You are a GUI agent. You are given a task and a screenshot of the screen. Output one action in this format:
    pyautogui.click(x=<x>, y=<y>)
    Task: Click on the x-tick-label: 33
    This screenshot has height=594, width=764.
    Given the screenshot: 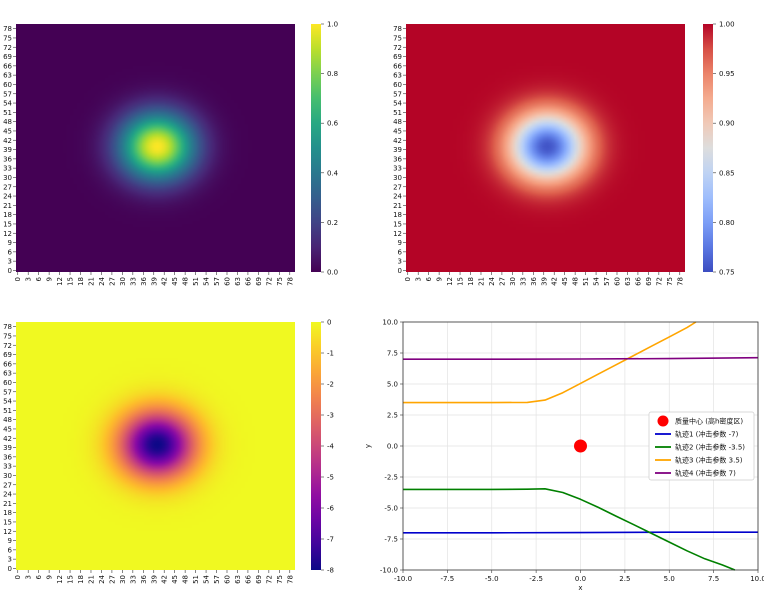 What is the action you would take?
    pyautogui.click(x=523, y=281)
    